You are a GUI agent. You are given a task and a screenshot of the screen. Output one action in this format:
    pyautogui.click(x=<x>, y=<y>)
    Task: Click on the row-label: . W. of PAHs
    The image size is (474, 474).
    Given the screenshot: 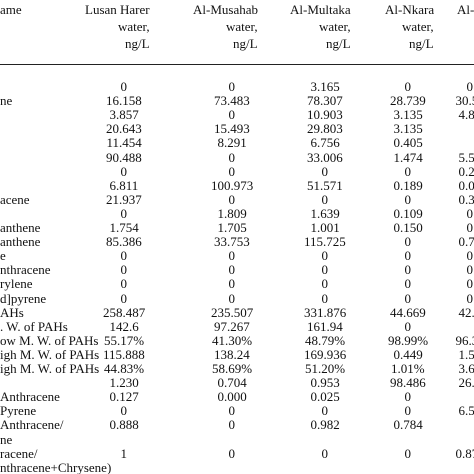 What is the action you would take?
    pyautogui.click(x=34, y=326)
    